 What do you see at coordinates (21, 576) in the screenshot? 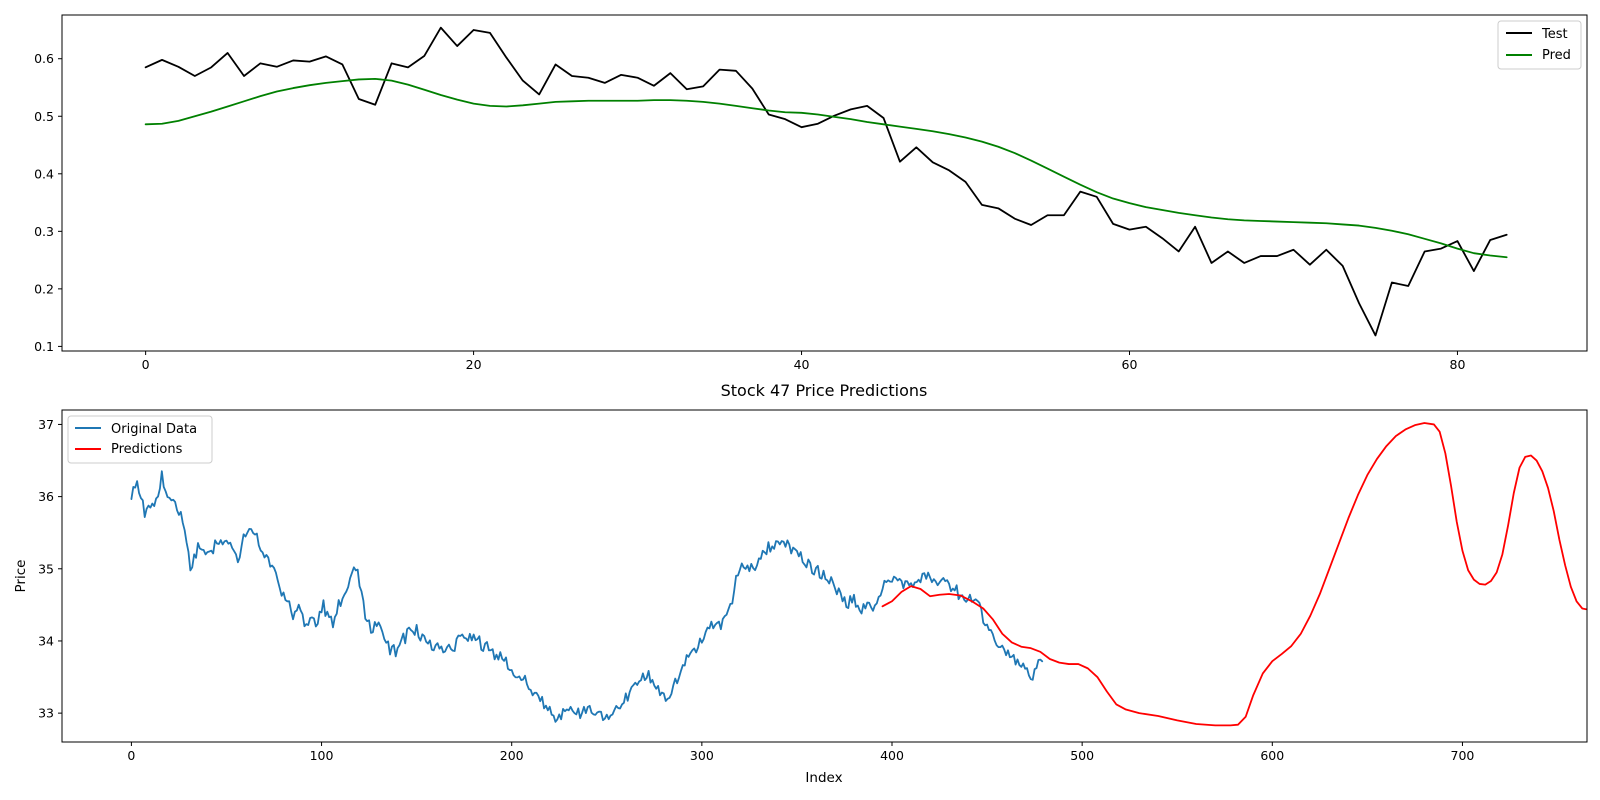
I see `bottom-chart-ylabel: Price` at bounding box center [21, 576].